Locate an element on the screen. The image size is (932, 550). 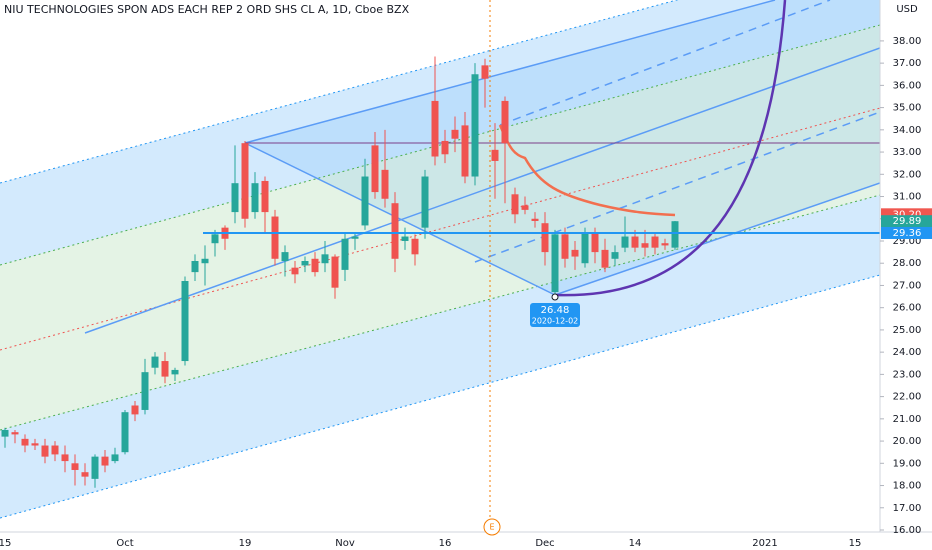
x-tick-label: Dec is located at coordinates (544, 543).